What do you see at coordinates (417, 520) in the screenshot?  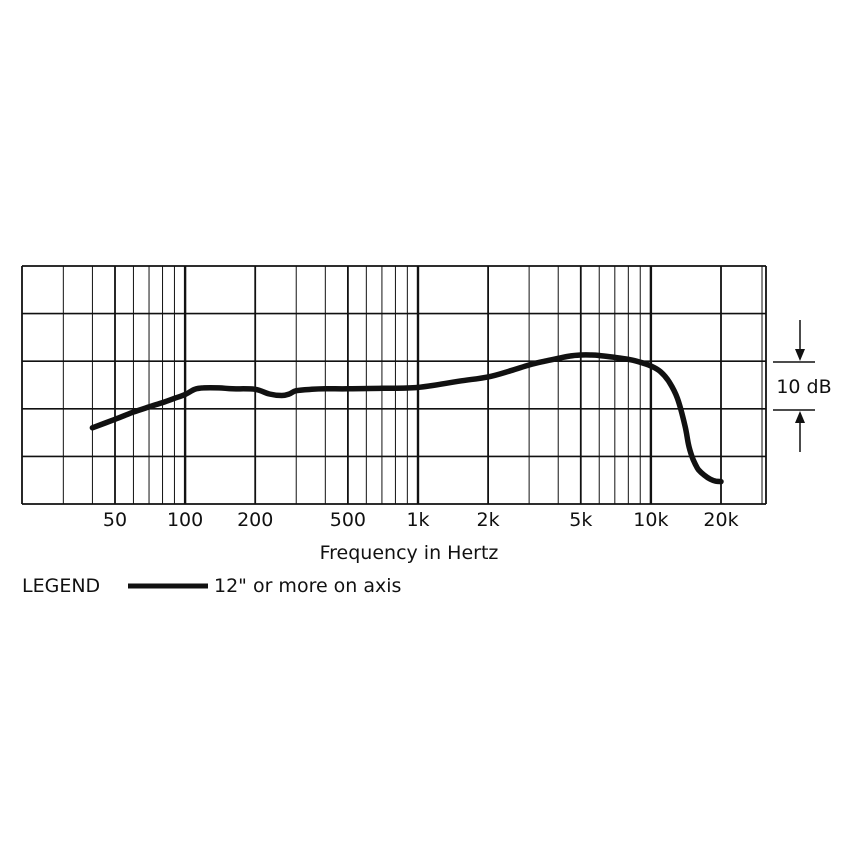 I see `x-tick-label: 1k` at bounding box center [417, 520].